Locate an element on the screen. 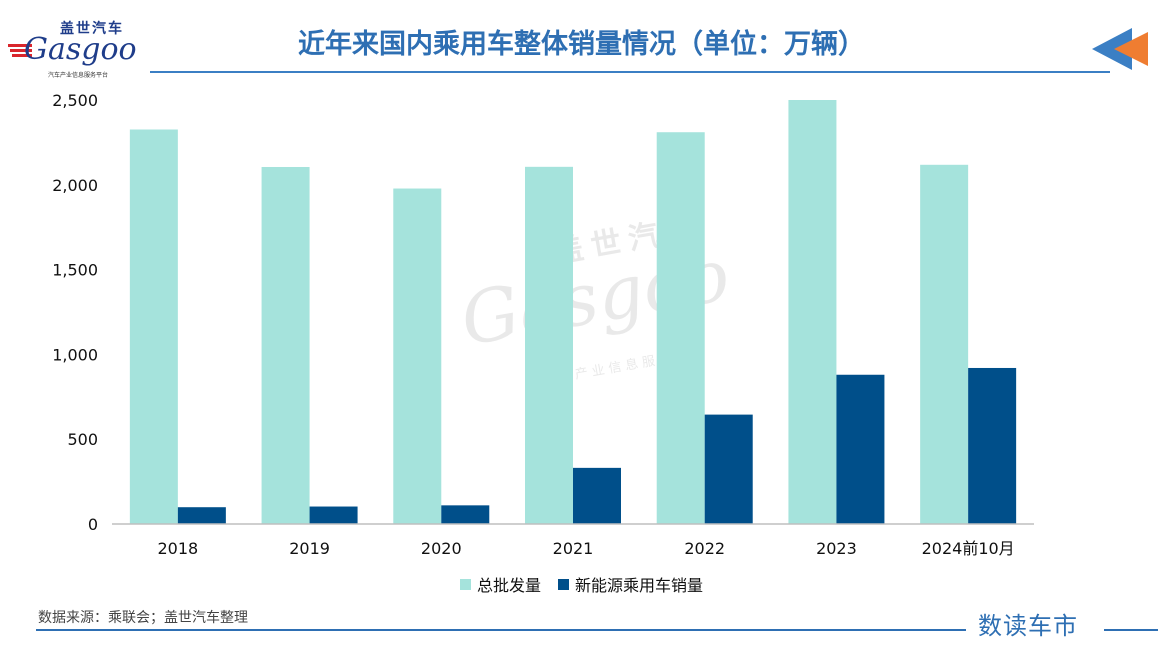  footer-divider-right is located at coordinates (1131, 630).